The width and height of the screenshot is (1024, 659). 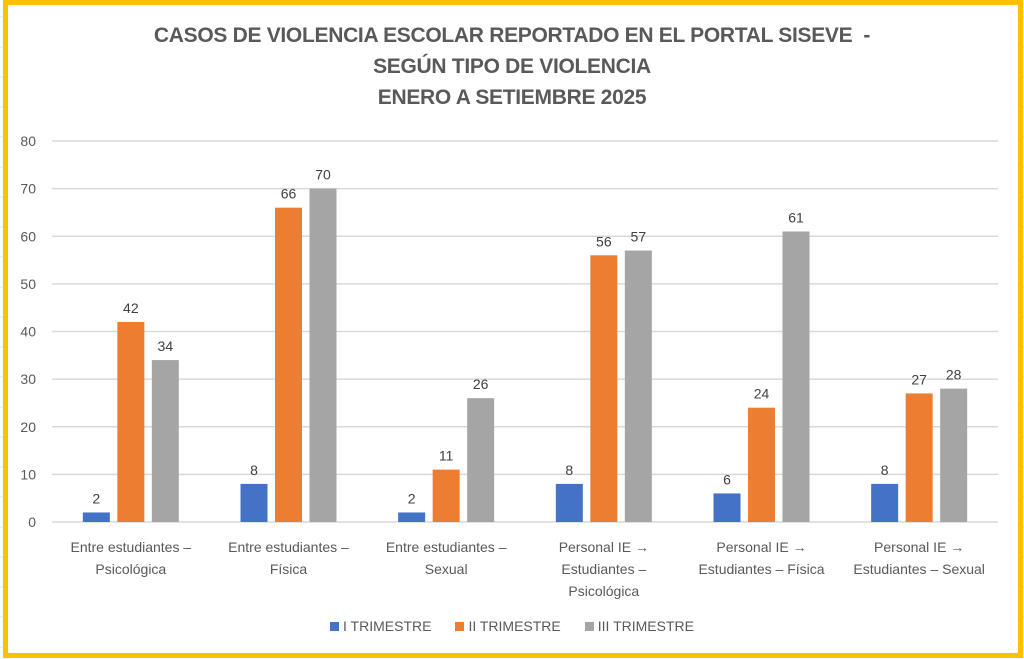 What do you see at coordinates (131, 558) in the screenshot?
I see `x-category-label: Entre estudiantes – Psicológica` at bounding box center [131, 558].